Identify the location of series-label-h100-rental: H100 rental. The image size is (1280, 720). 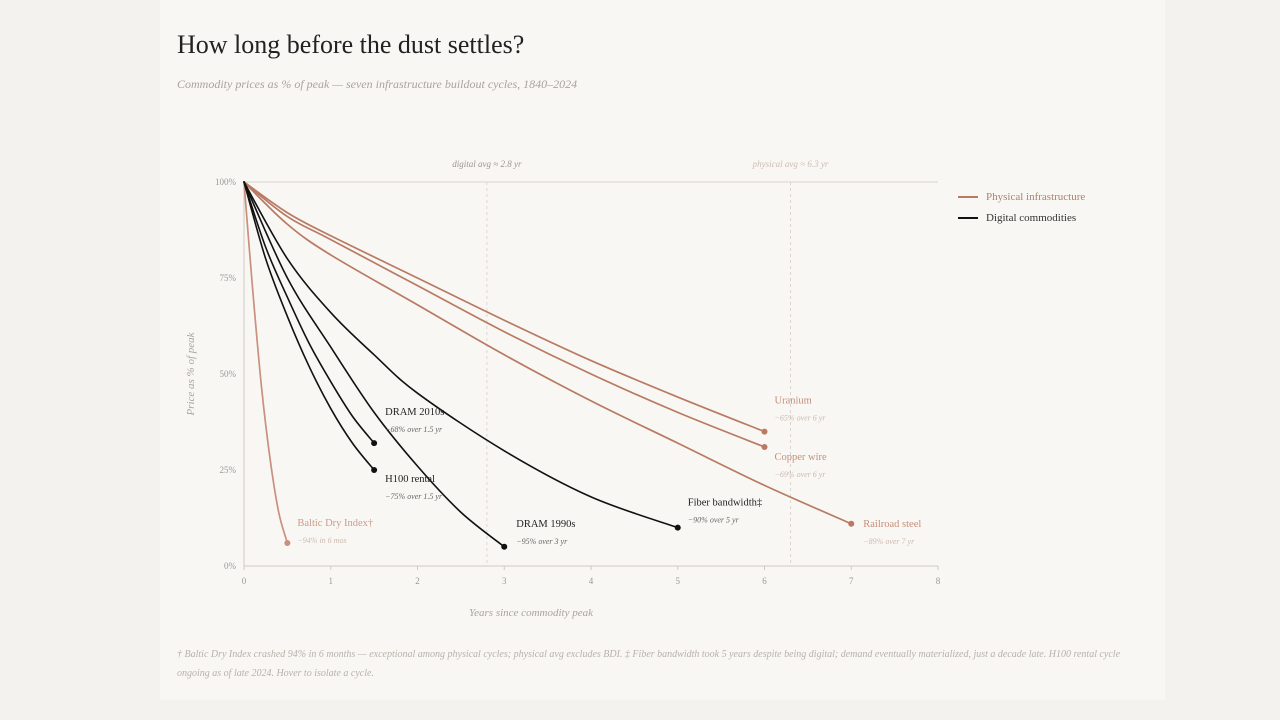
(410, 479).